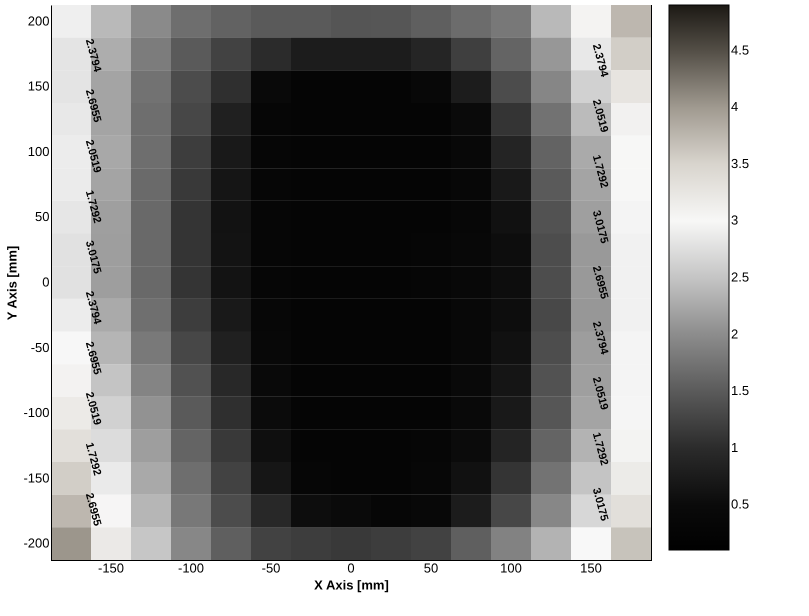 The height and width of the screenshot is (616, 809). What do you see at coordinates (42, 216) in the screenshot?
I see `y-tick-label: 50` at bounding box center [42, 216].